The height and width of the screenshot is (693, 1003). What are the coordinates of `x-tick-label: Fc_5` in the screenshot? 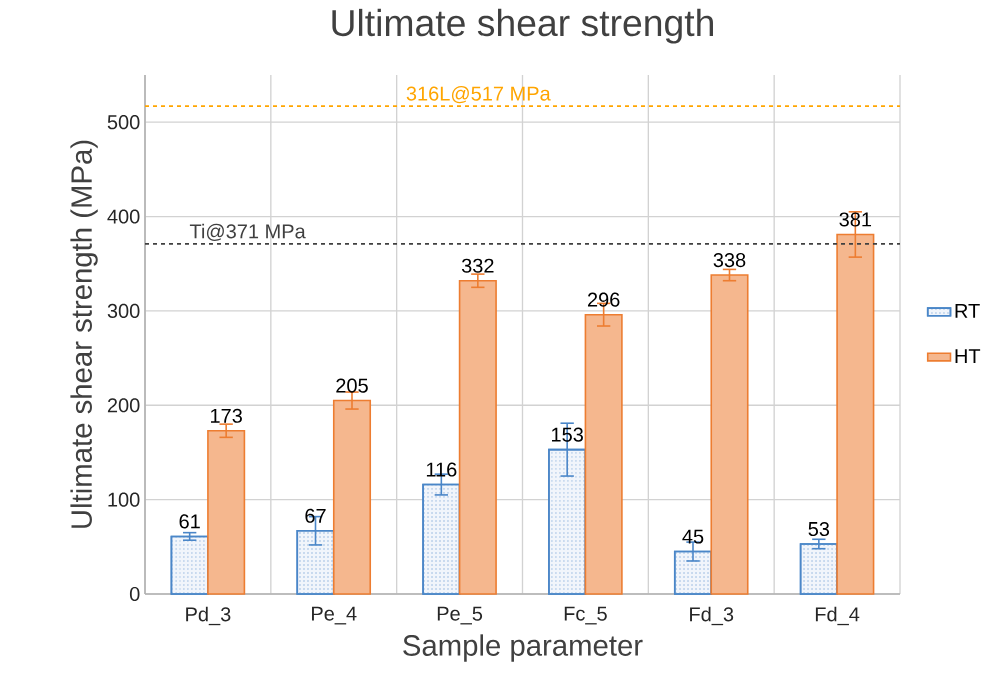 It's located at (585, 615).